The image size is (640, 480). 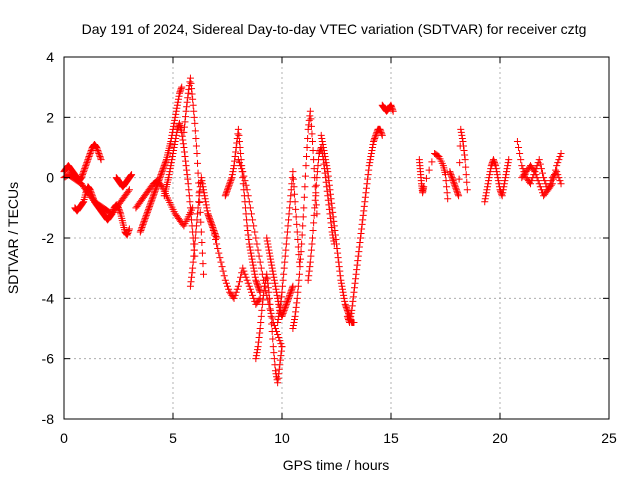 I want to click on y-tick-label: 2, so click(x=50, y=117).